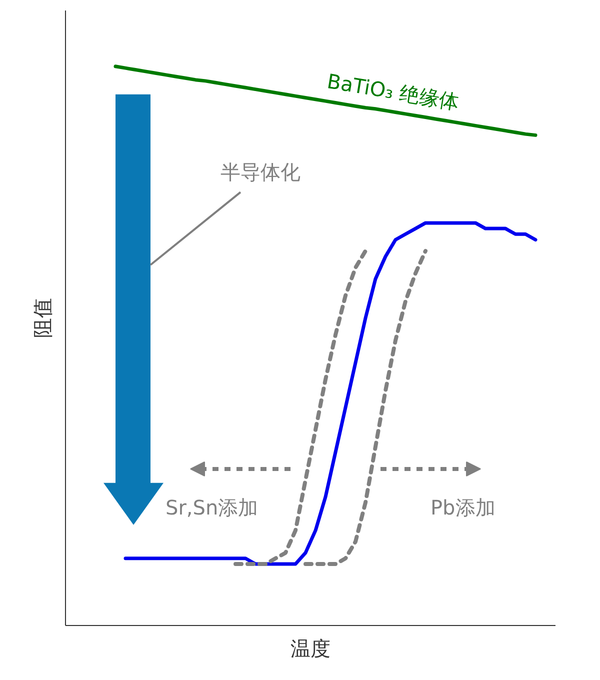 The width and height of the screenshot is (600, 680). What do you see at coordinates (463, 507) in the screenshot?
I see `annotation: Pb添加` at bounding box center [463, 507].